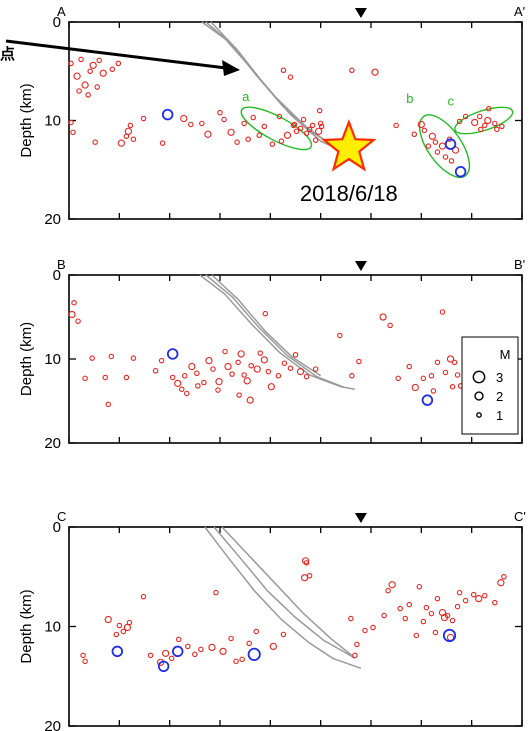  I want to click on y-tick-label: 0, so click(57, 275).